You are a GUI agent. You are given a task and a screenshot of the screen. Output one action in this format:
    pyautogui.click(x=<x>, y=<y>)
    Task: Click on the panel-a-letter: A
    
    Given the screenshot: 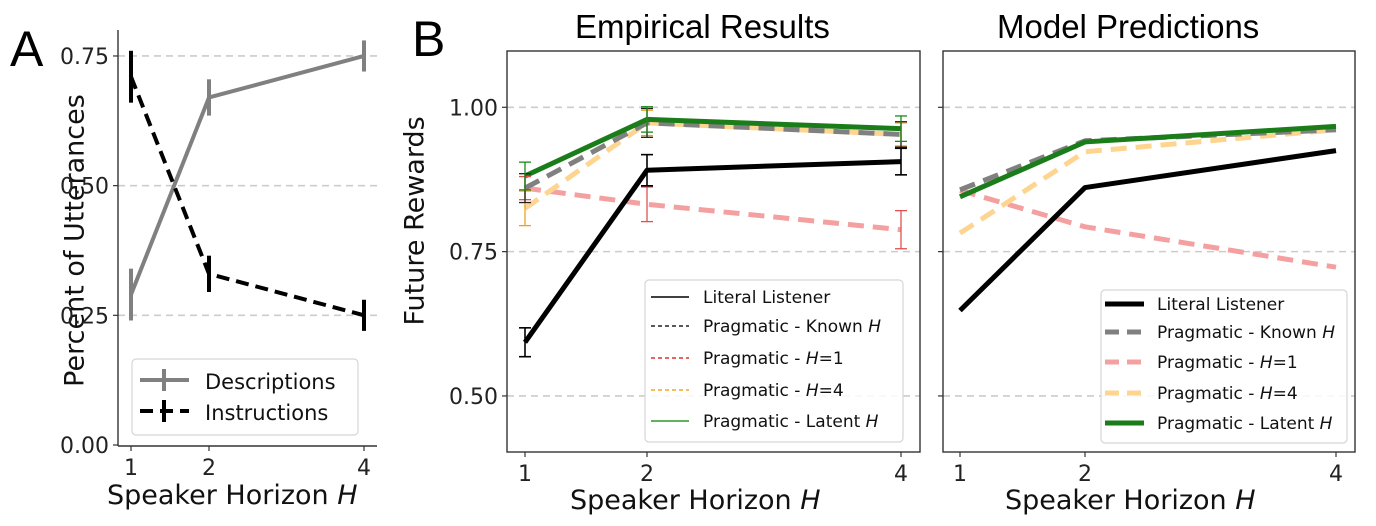 What is the action you would take?
    pyautogui.click(x=27, y=49)
    